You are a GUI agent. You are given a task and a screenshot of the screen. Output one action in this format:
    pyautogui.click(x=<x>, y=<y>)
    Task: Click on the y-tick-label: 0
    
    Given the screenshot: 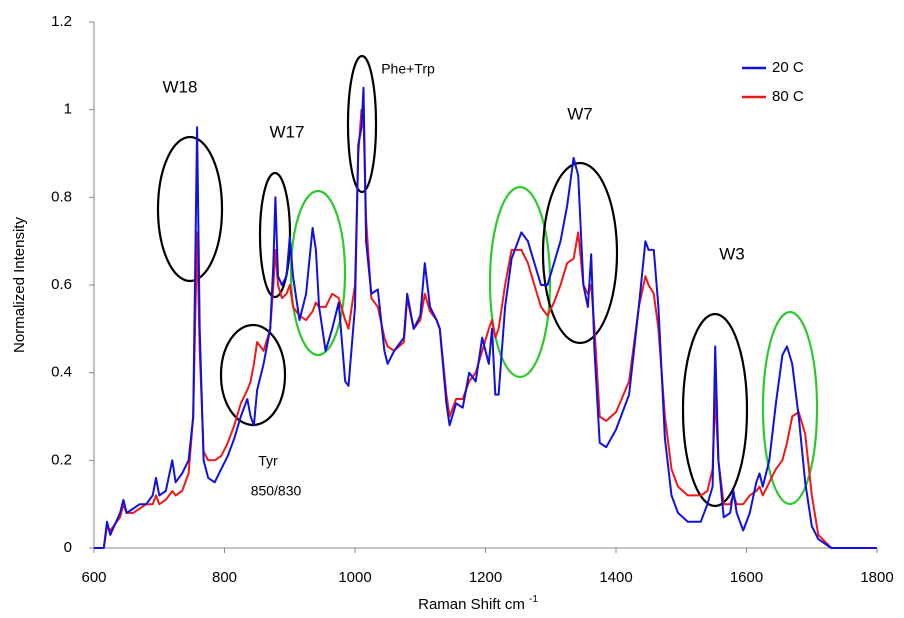 What is the action you would take?
    pyautogui.click(x=68, y=547)
    